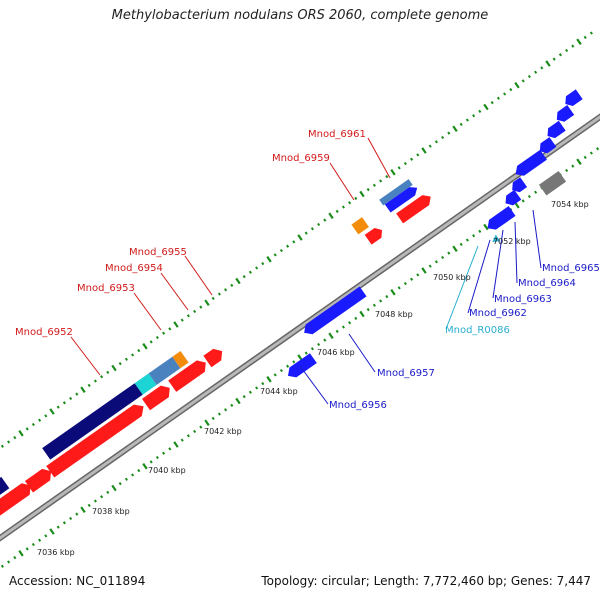  I want to click on tick-label-7044: 7044 kbp, so click(279, 391).